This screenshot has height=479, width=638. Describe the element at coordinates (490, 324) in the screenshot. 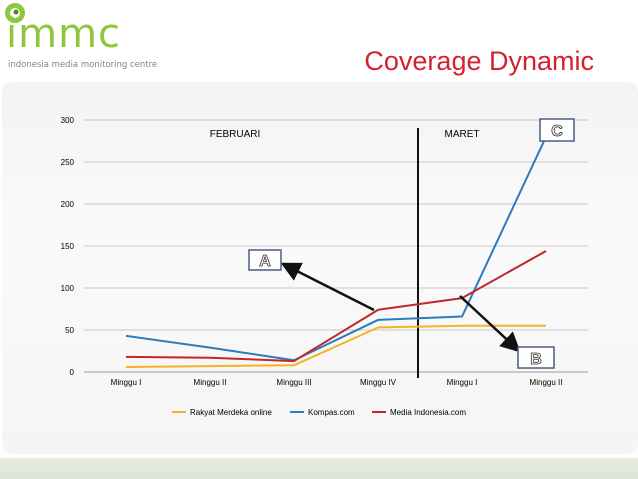

I see `arrow-to-b` at that location.